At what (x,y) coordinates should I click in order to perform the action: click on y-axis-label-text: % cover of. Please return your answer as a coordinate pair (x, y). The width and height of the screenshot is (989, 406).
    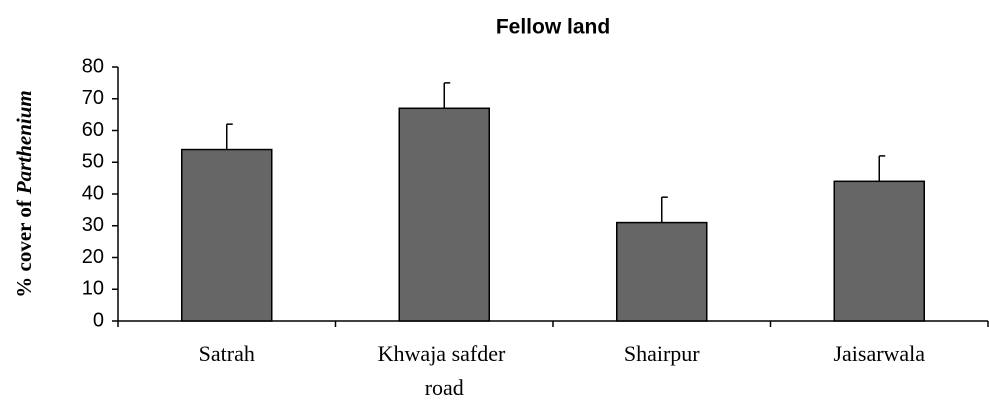
    Looking at the image, I should click on (24, 248).